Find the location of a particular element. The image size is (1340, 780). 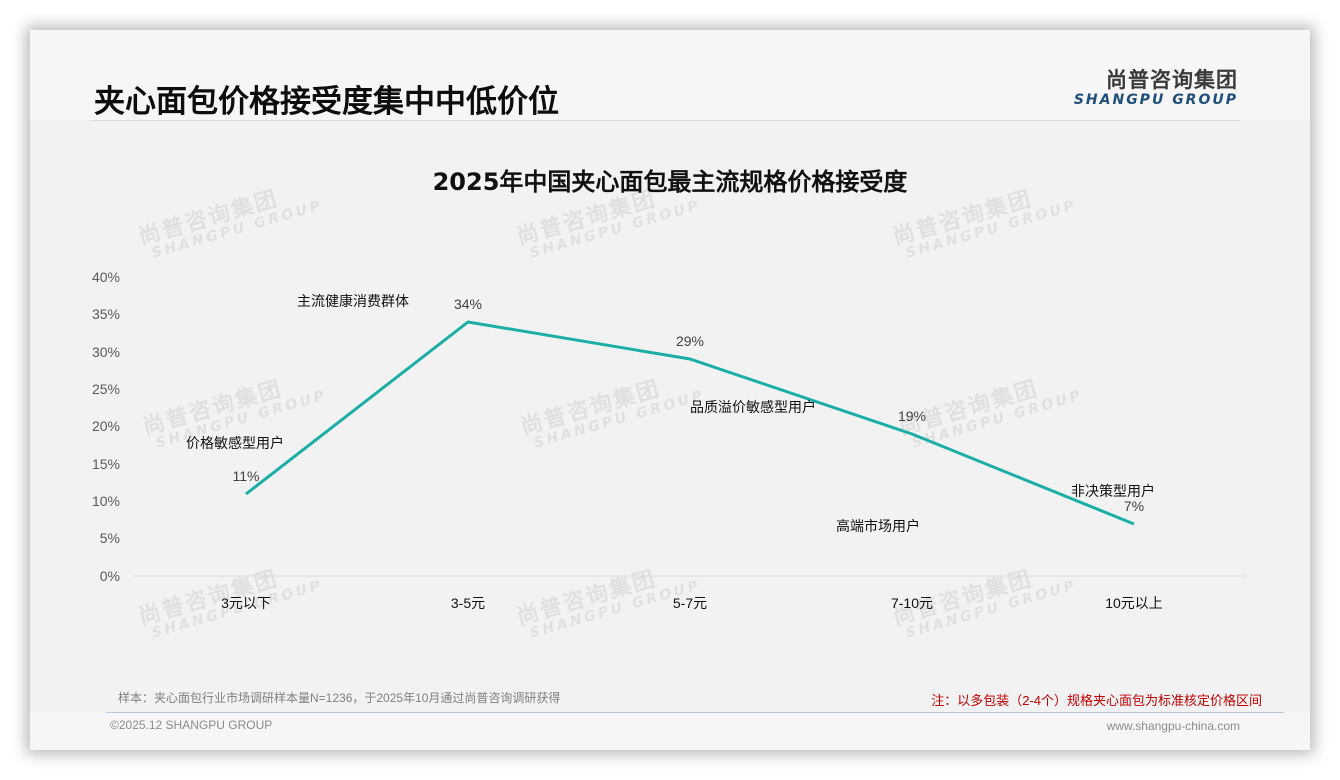

logo: 尚普咨询集团 SHANGPU GROUP is located at coordinates (1156, 86).